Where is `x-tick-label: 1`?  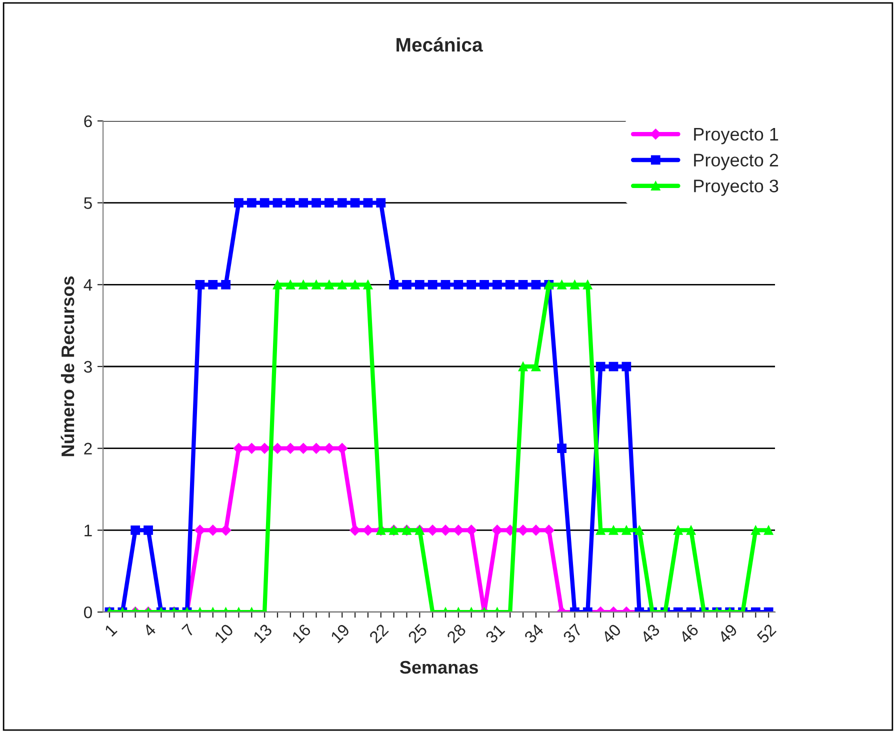 x-tick-label: 1 is located at coordinates (111, 630).